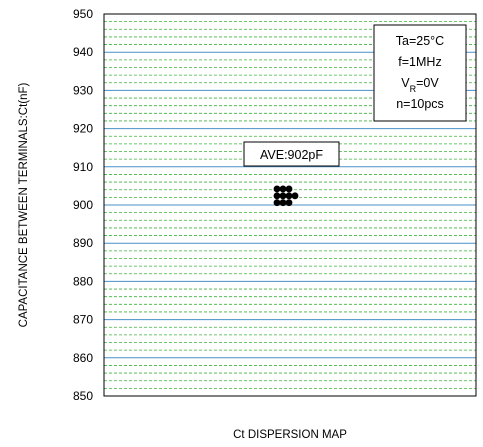 Image resolution: width=483 pixels, height=447 pixels. I want to click on average-annotation: AVE:902pF, so click(291, 154).